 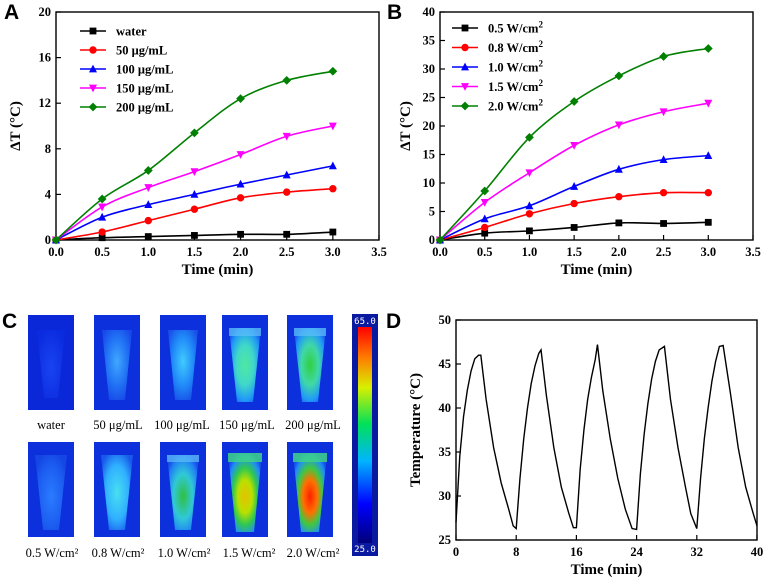 I want to click on x-tick-label: 0.0, so click(x=56, y=252).